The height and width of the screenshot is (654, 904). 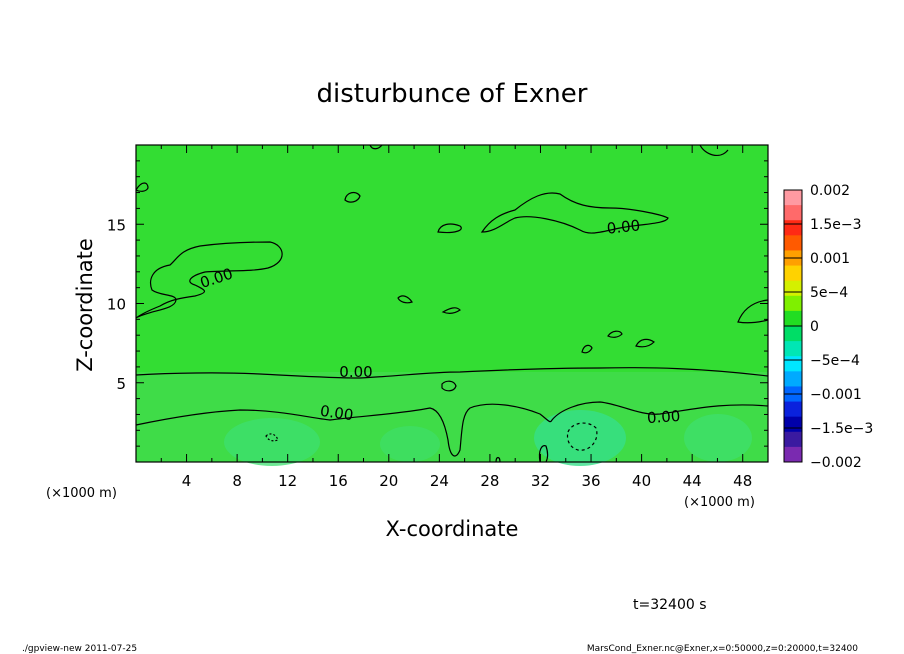 What do you see at coordinates (830, 191) in the screenshot?
I see `colorbar-label: 0.002` at bounding box center [830, 191].